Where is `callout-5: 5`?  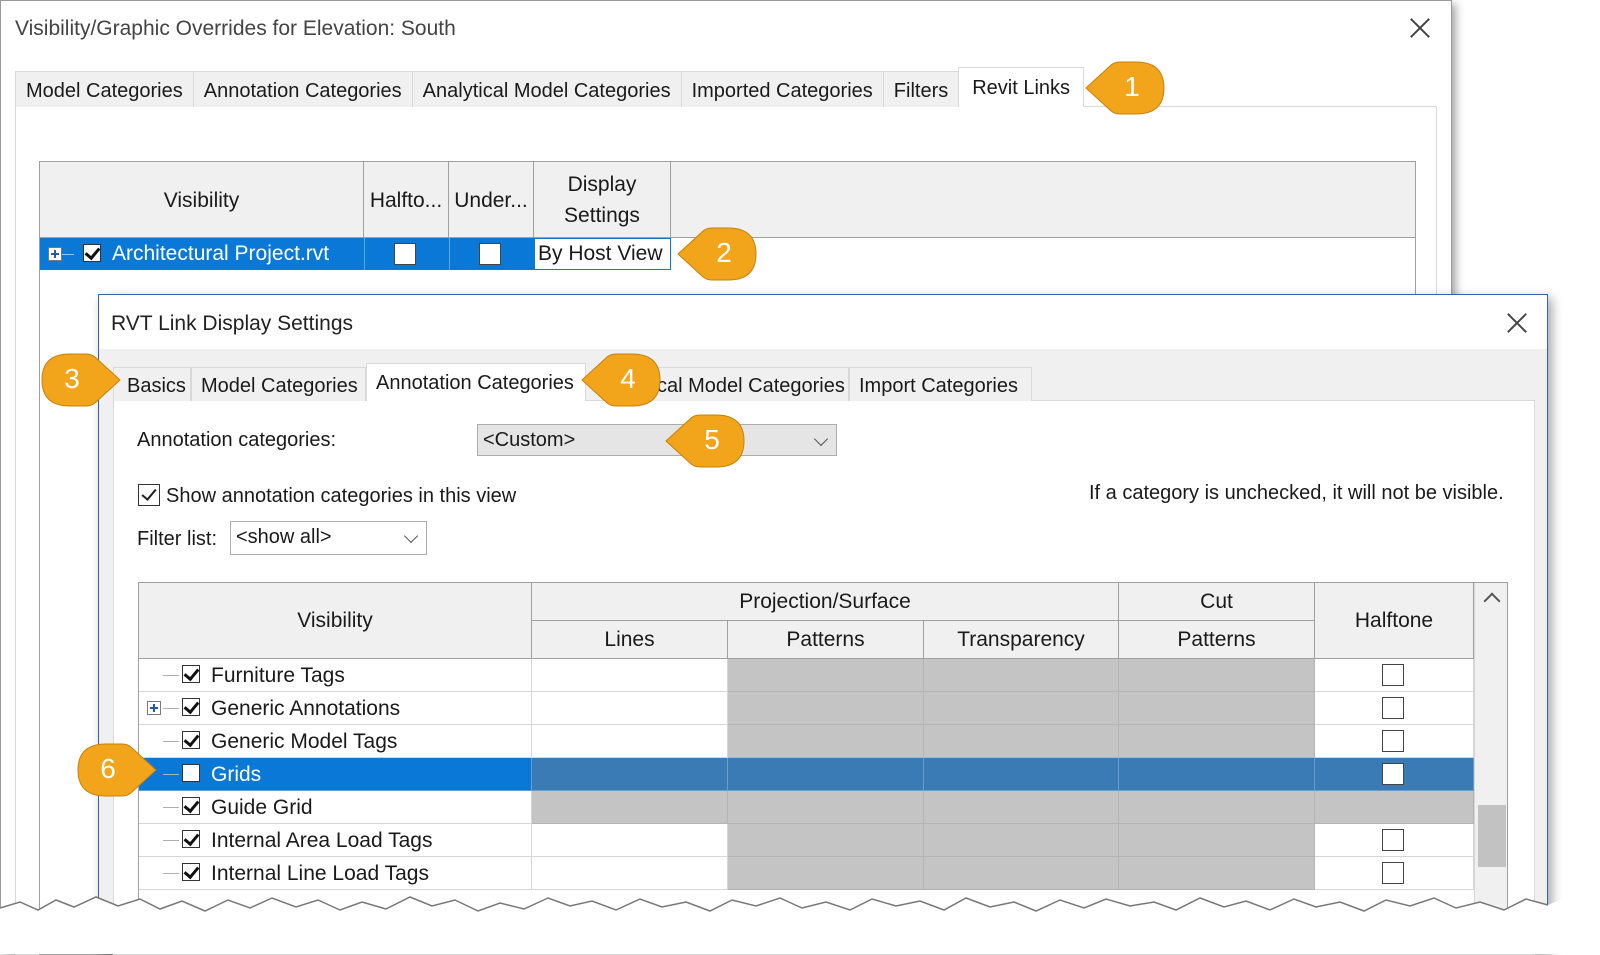 callout-5: 5 is located at coordinates (704, 441).